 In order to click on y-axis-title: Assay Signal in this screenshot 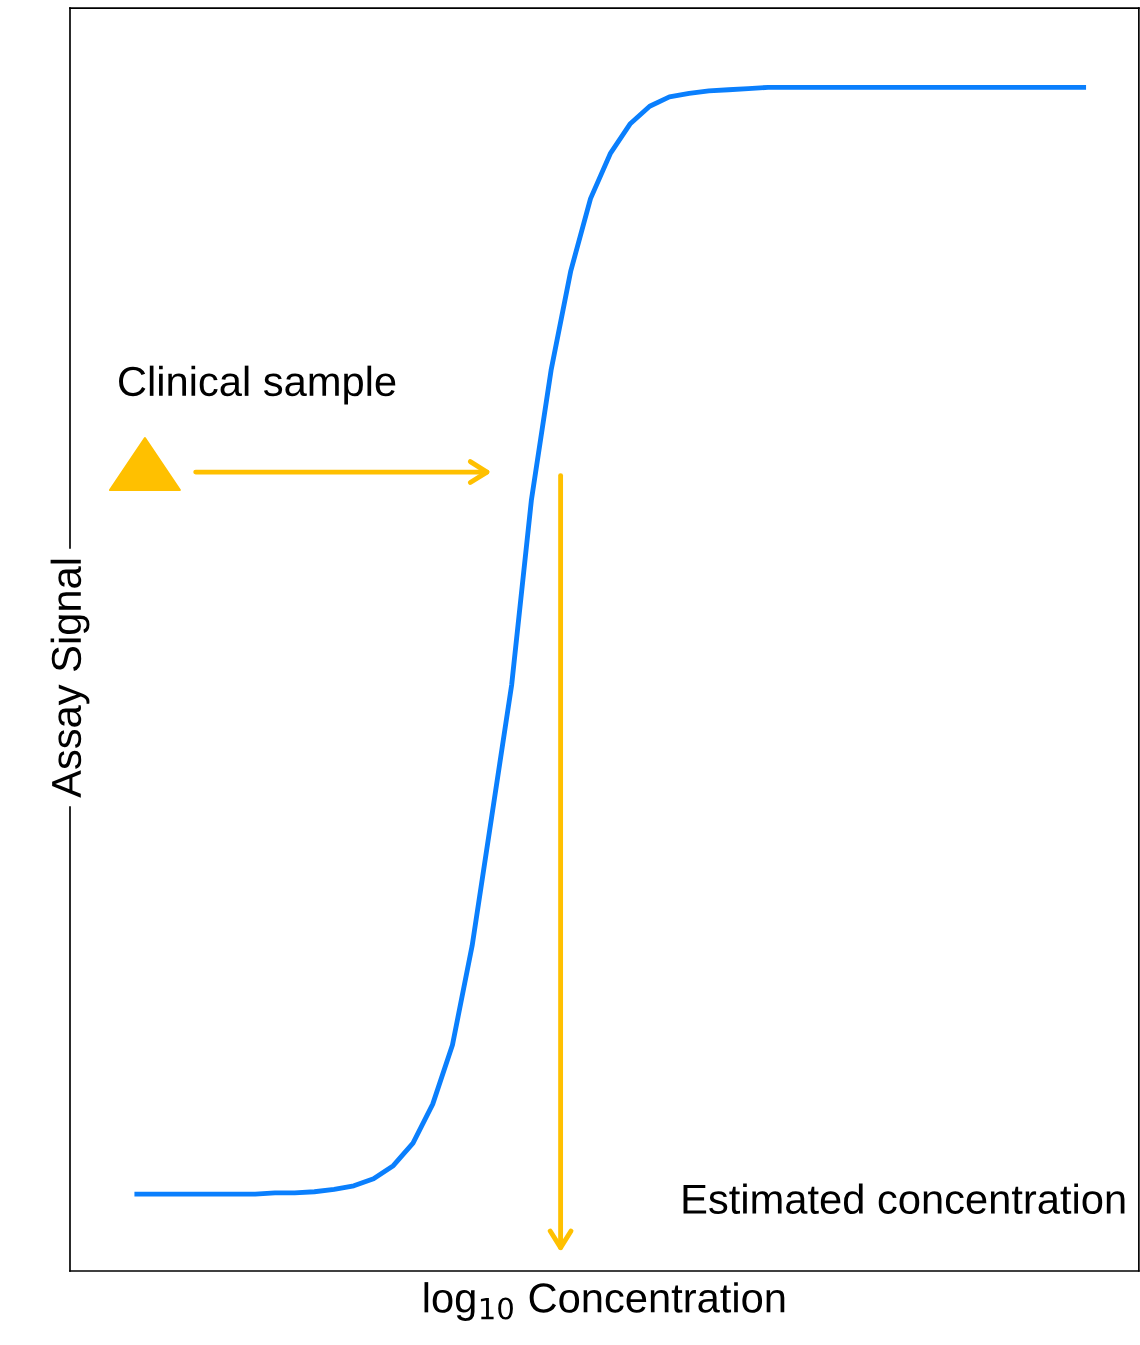, I will do `click(70, 678)`.